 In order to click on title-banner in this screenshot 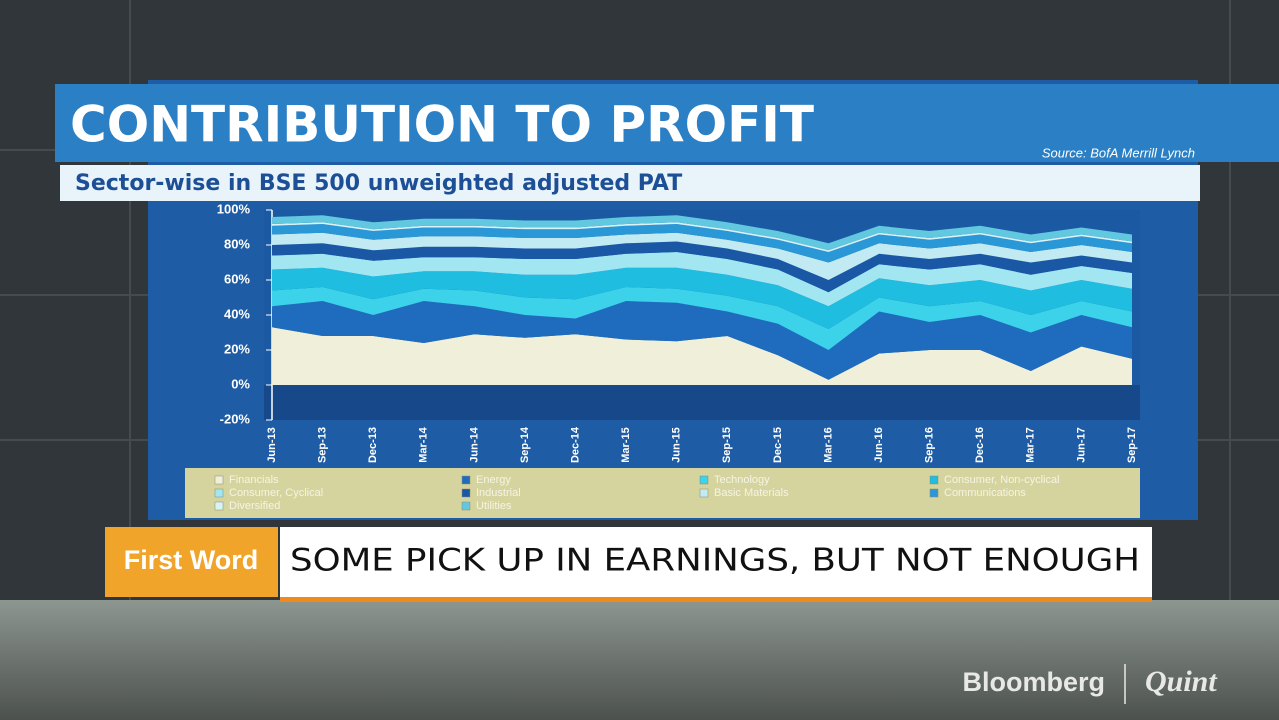, I will do `click(667, 123)`.